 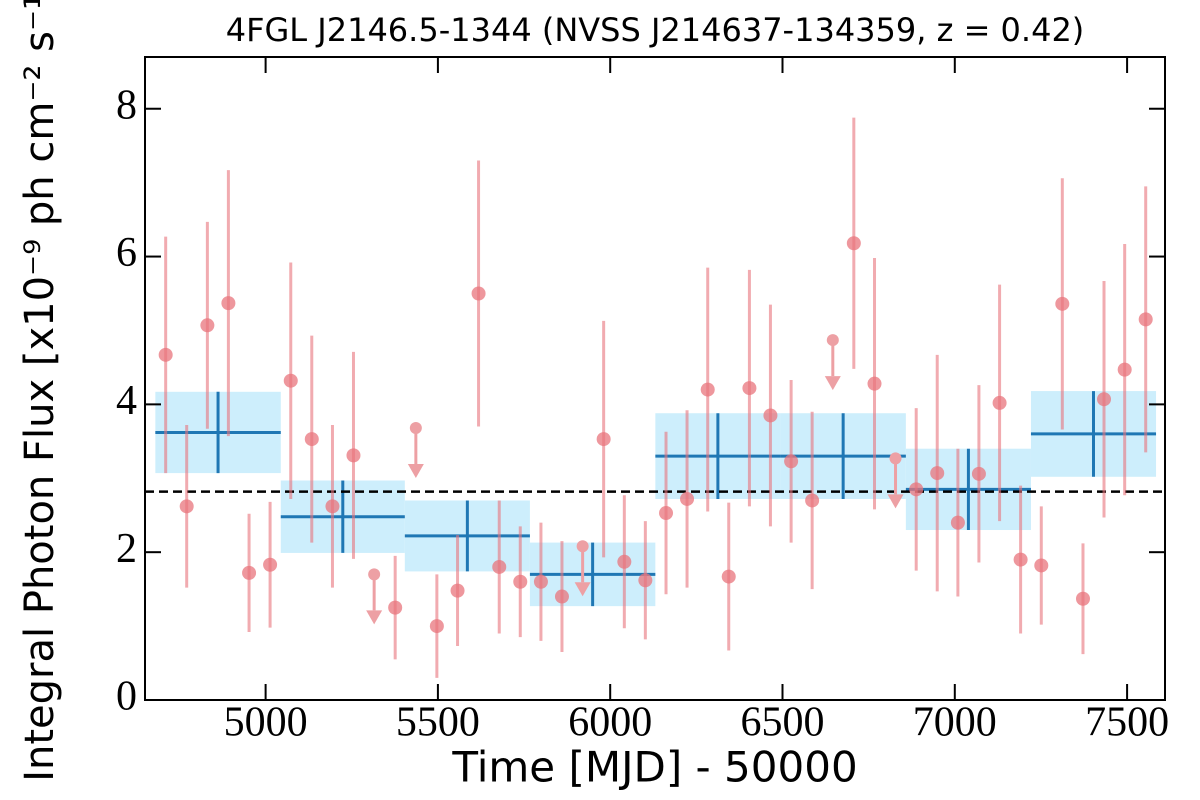 I want to click on x-axis-label: Time [MJD] - 50000, so click(x=654, y=767).